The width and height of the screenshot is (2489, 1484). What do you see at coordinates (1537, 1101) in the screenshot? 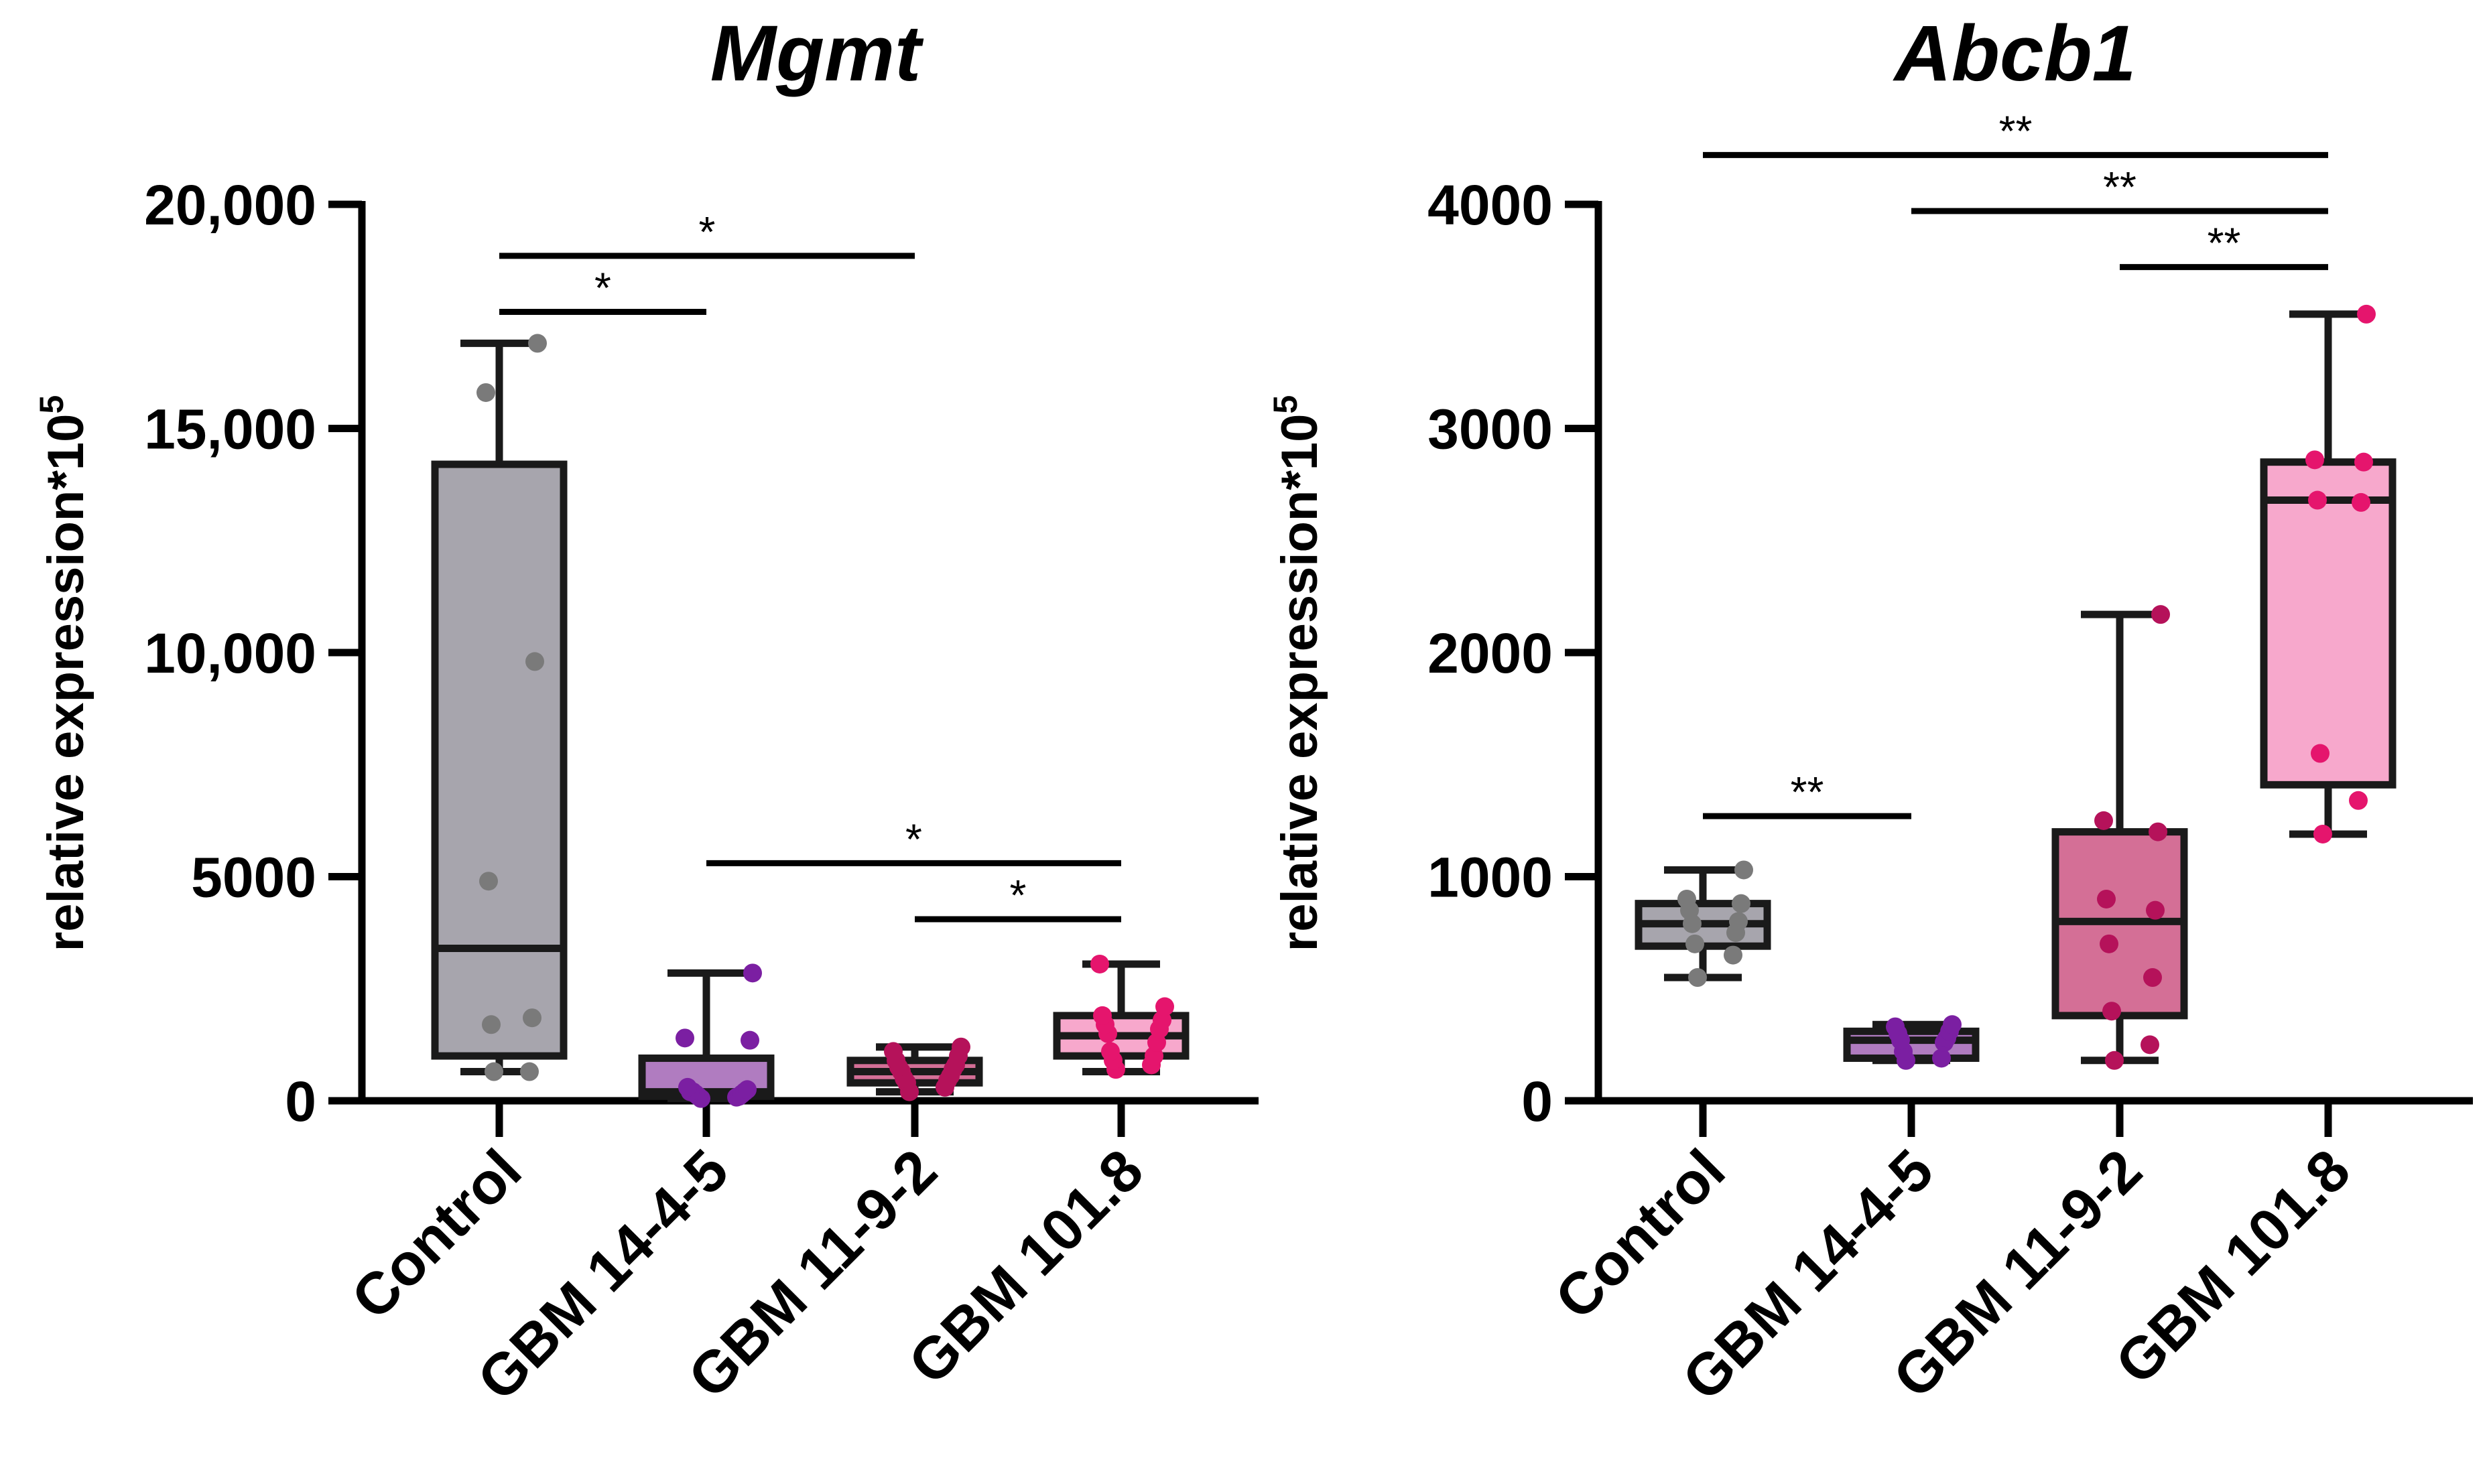
I see `abcb1-y-tick-label: 0` at bounding box center [1537, 1101].